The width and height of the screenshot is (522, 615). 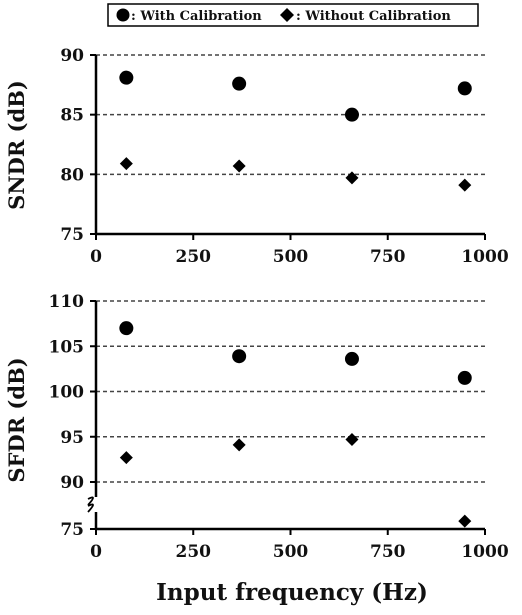 I want to click on sfdr-y-tick-label: 90, so click(x=72, y=483).